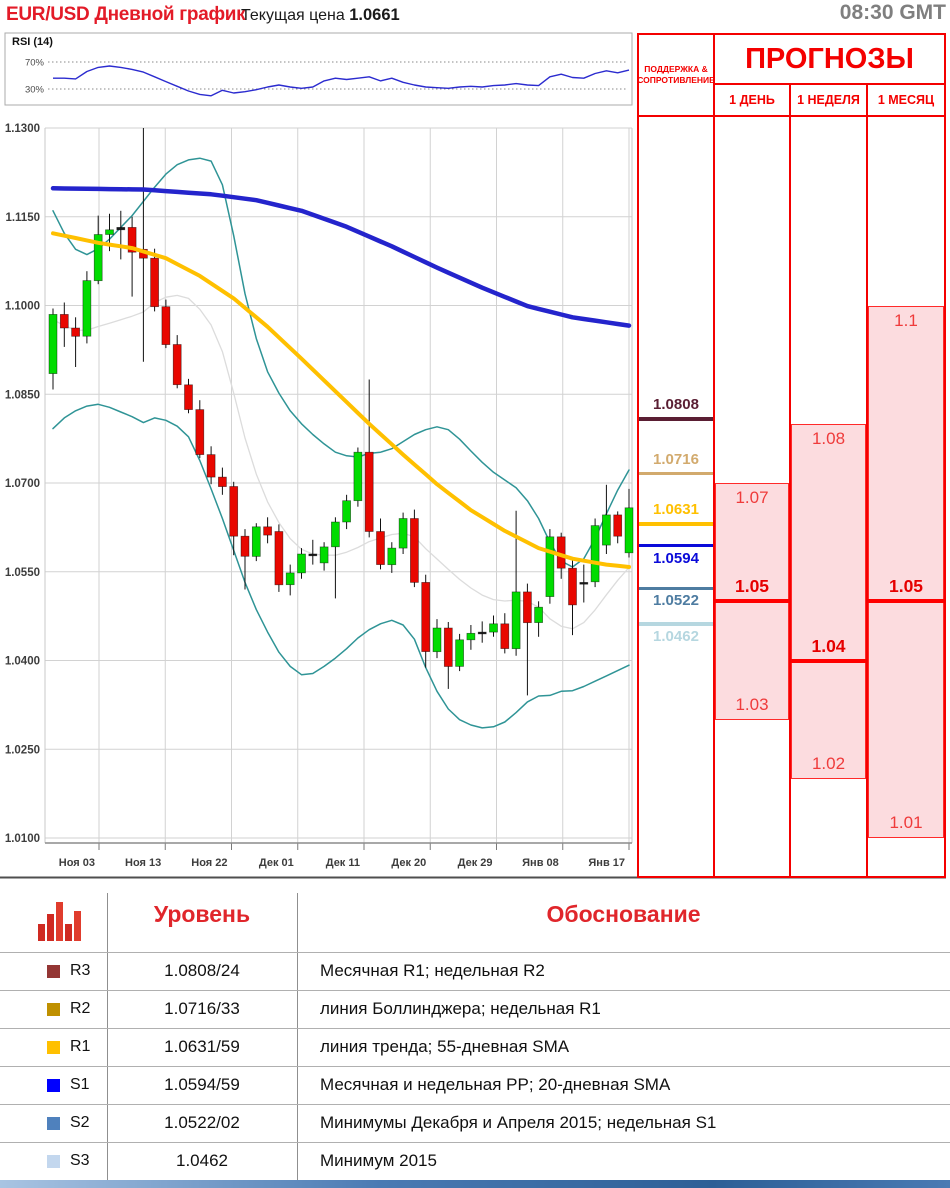 This screenshot has width=950, height=1188. Describe the element at coordinates (202, 1160) in the screenshot. I see `level-value: 1.0462` at that location.